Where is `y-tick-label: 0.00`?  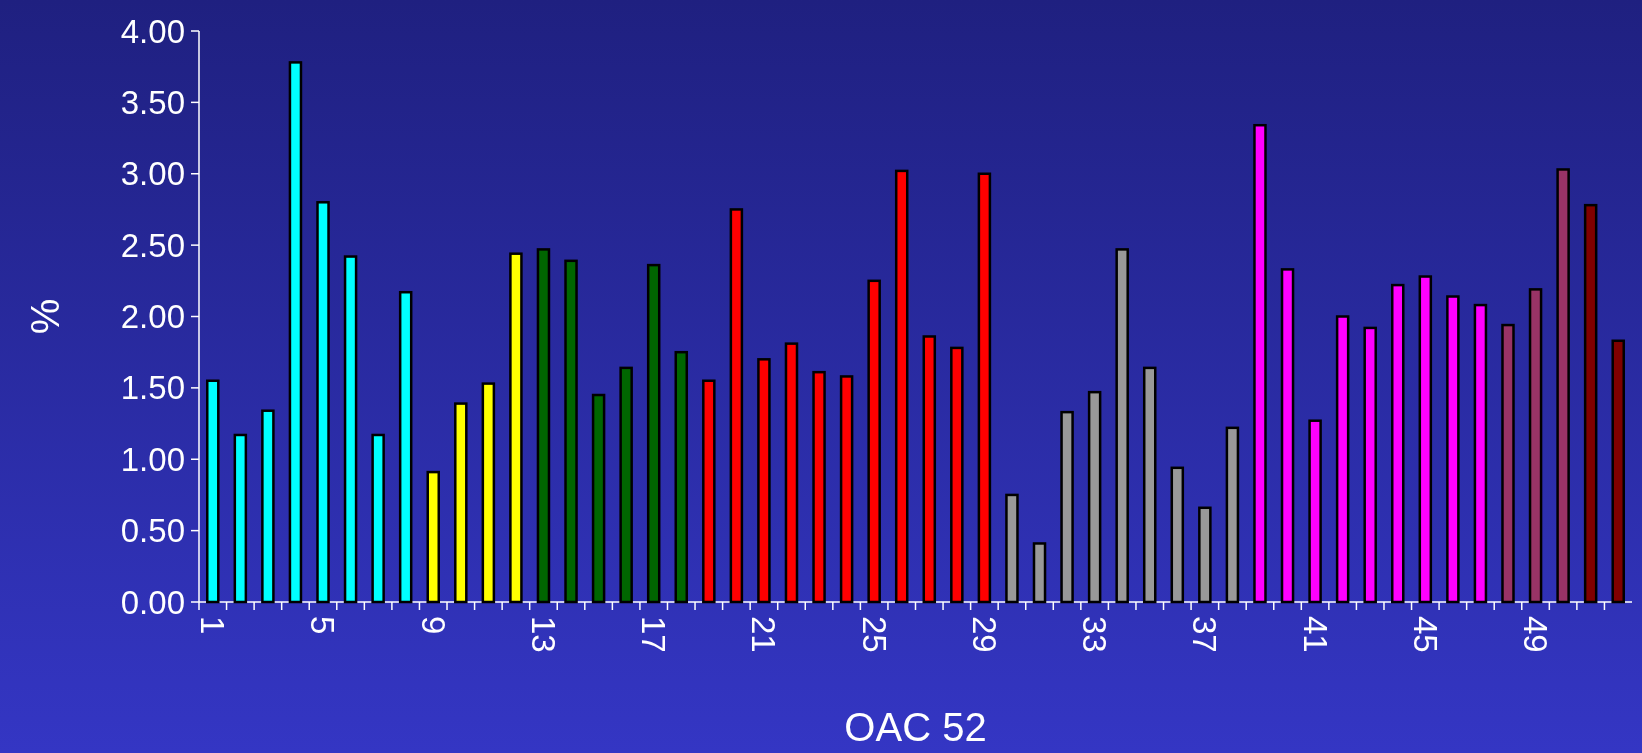
y-tick-label: 0.00 is located at coordinates (152, 602).